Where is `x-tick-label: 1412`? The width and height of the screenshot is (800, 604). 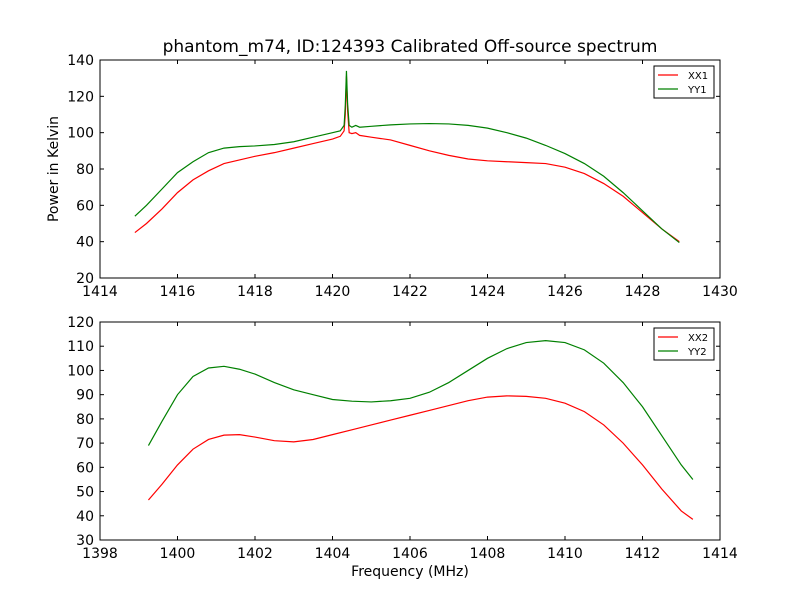
x-tick-label: 1412 is located at coordinates (643, 554).